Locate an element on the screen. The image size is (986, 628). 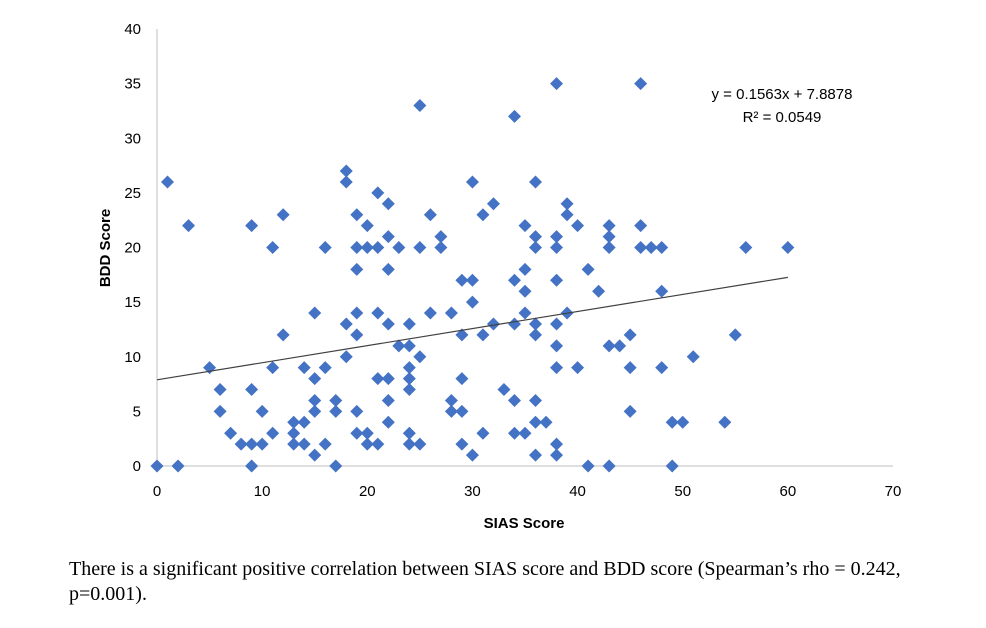
trendline-r2: R² = 0.0549 is located at coordinates (782, 117).